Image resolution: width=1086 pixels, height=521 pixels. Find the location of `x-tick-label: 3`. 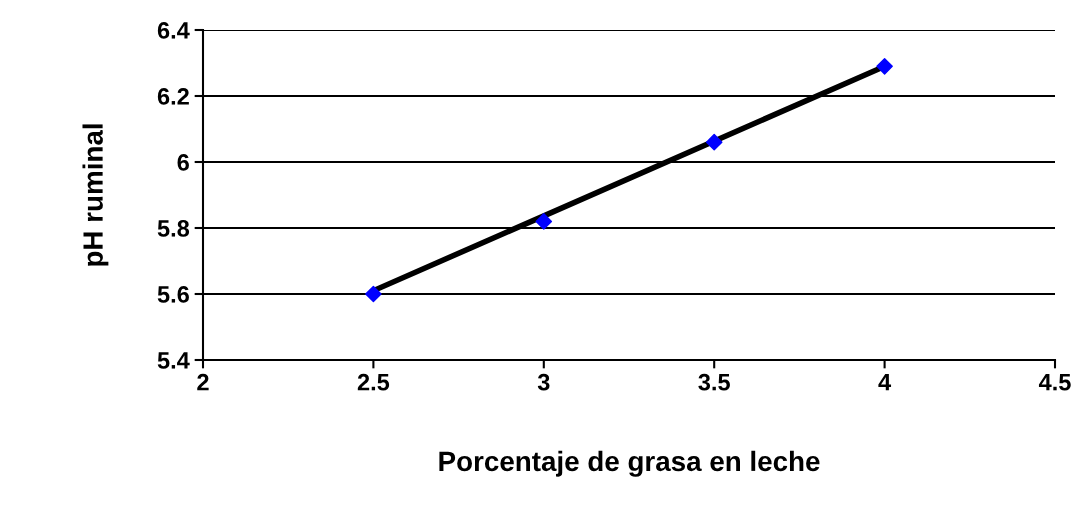

x-tick-label: 3 is located at coordinates (543, 382).